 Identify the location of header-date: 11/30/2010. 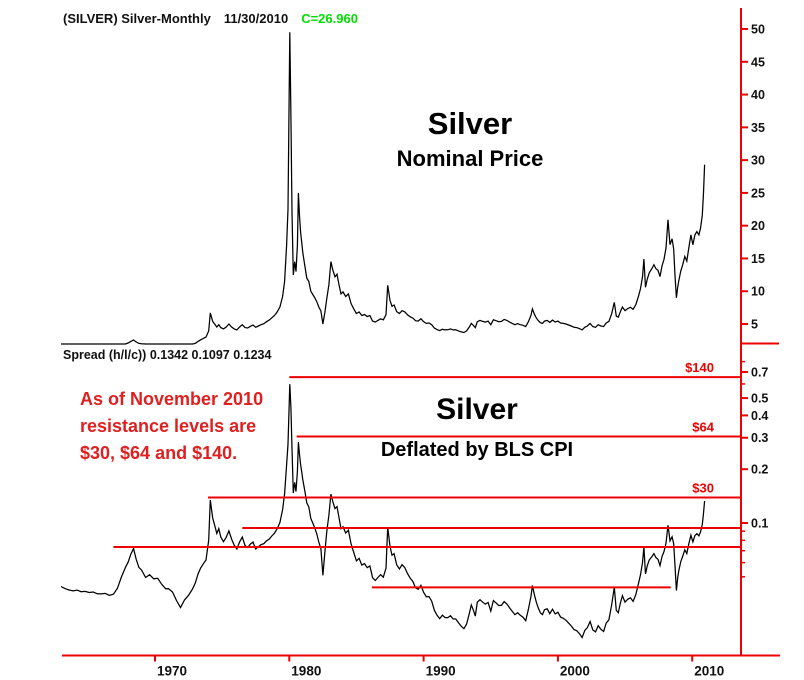
(256, 18).